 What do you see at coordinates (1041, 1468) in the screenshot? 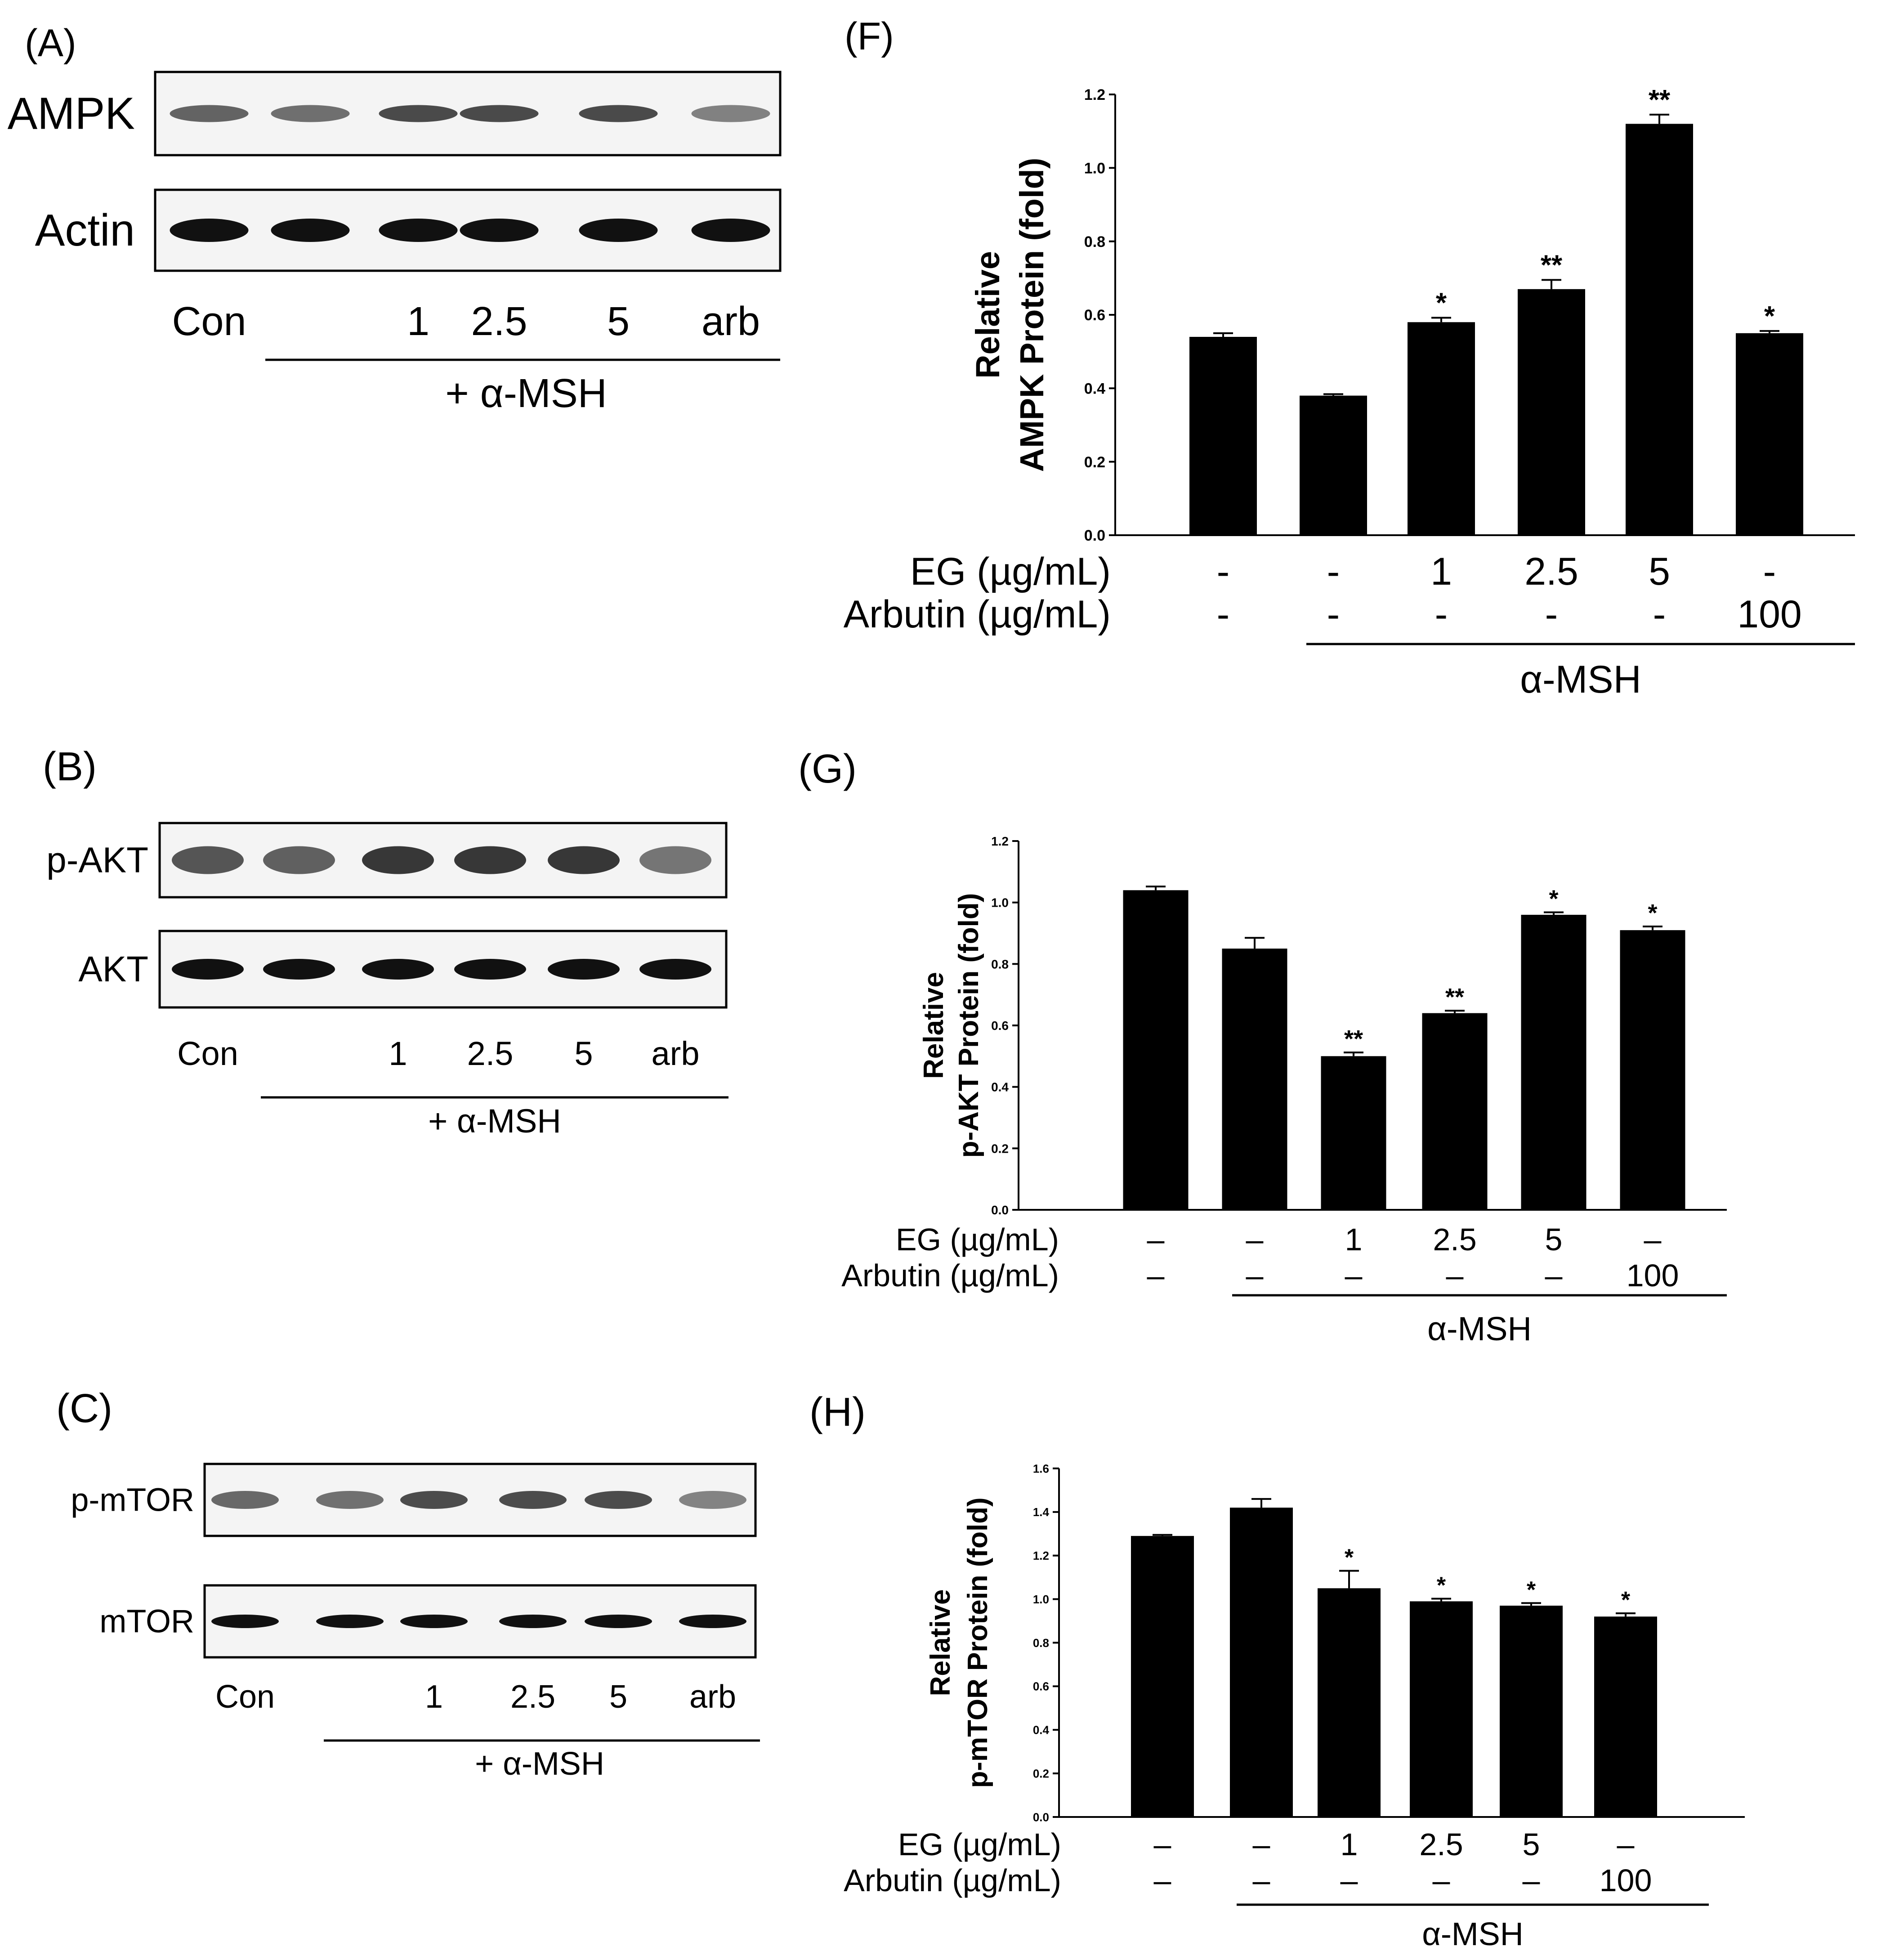
I see `y-tick-label: 1.6` at bounding box center [1041, 1468].